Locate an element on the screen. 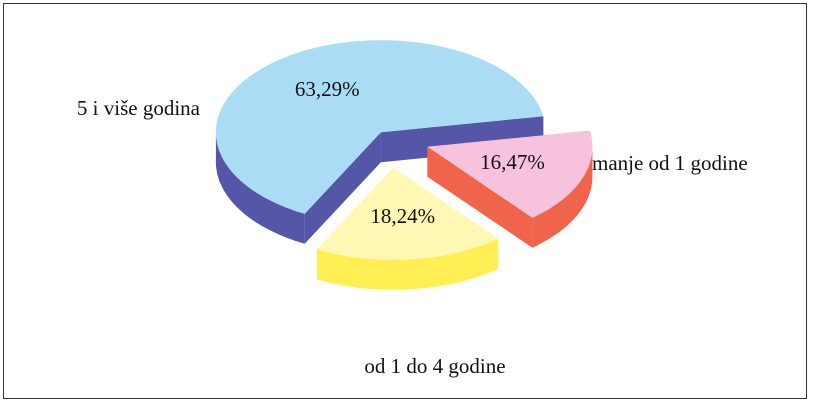 The image size is (817, 407). category-label: manje od 1 godine is located at coordinates (670, 163).